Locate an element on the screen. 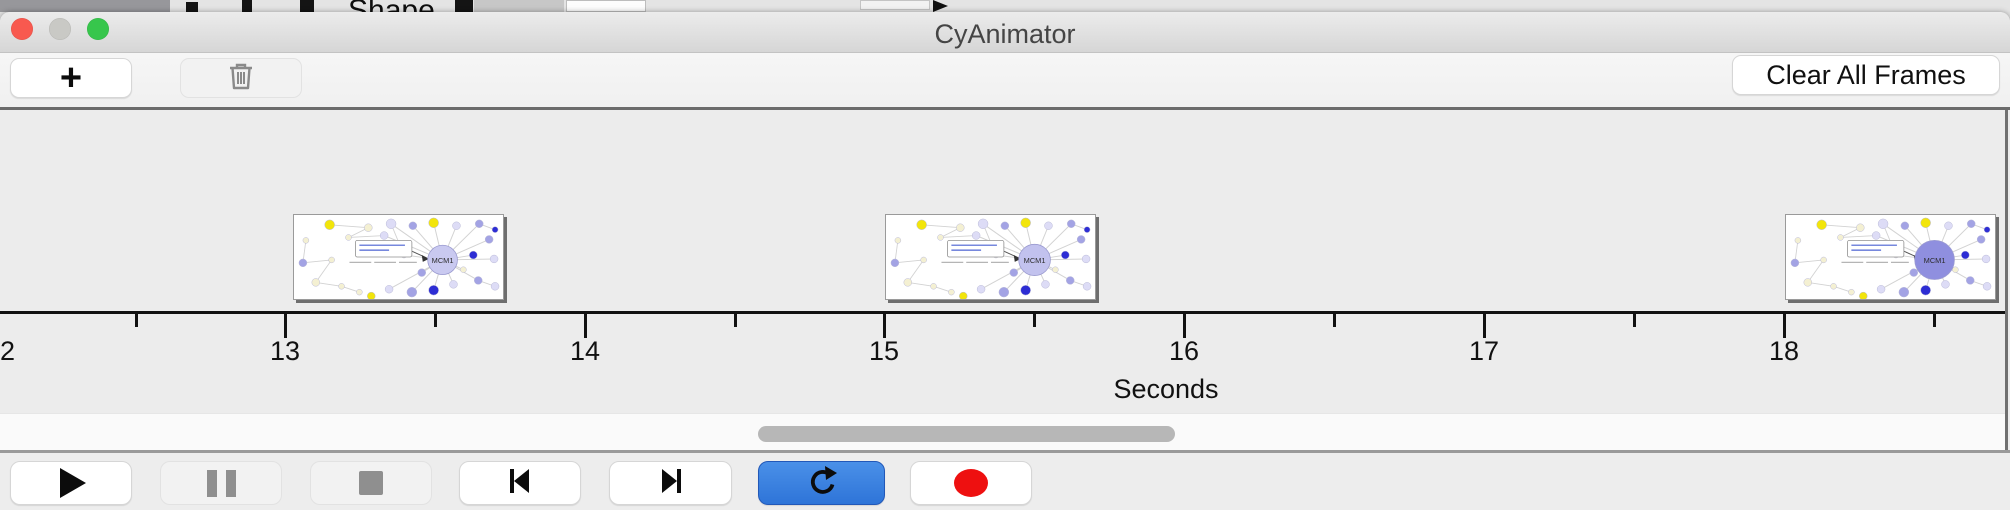 The width and height of the screenshot is (2010, 510). minimize-button is located at coordinates (60, 29).